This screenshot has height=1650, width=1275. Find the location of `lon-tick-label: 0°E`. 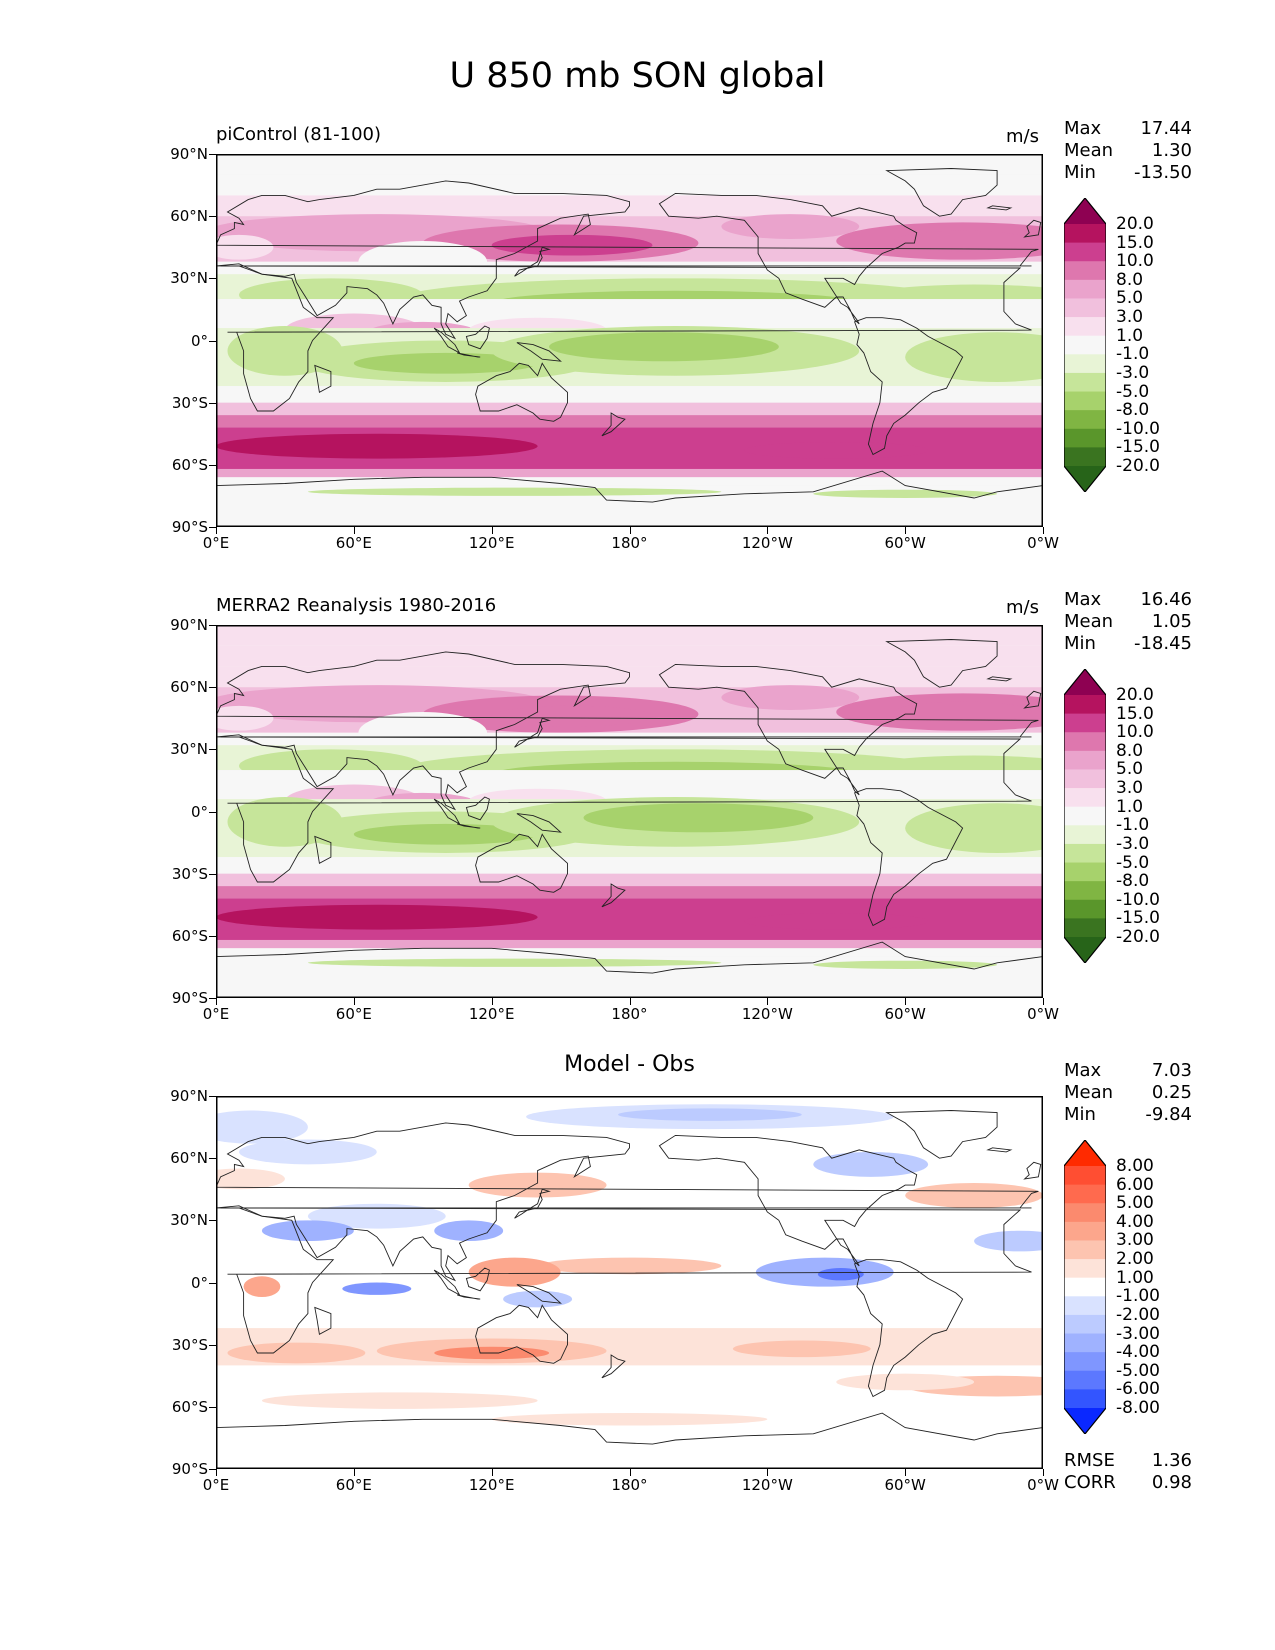

lon-tick-label: 0°E is located at coordinates (216, 1014).